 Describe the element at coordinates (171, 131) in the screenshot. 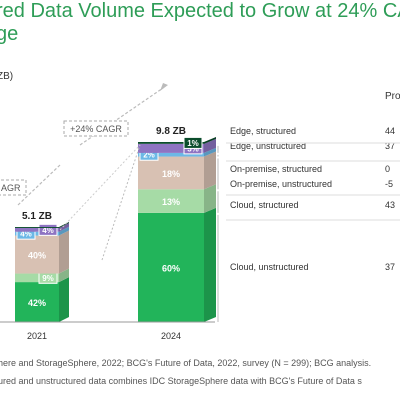

I see `total-label-2024: 9.8 ZB` at that location.